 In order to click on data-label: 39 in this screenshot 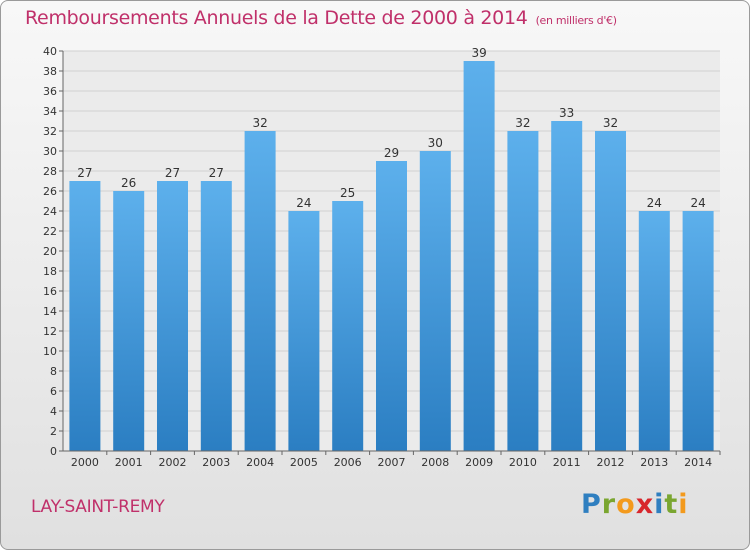, I will do `click(478, 53)`.